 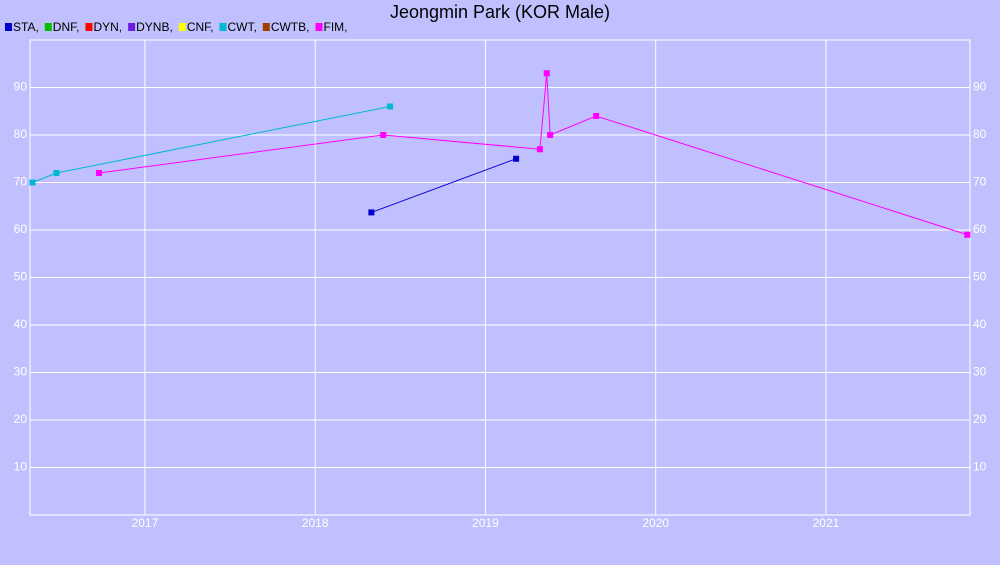 What do you see at coordinates (107, 27) in the screenshot?
I see `legend-label: DYN,` at bounding box center [107, 27].